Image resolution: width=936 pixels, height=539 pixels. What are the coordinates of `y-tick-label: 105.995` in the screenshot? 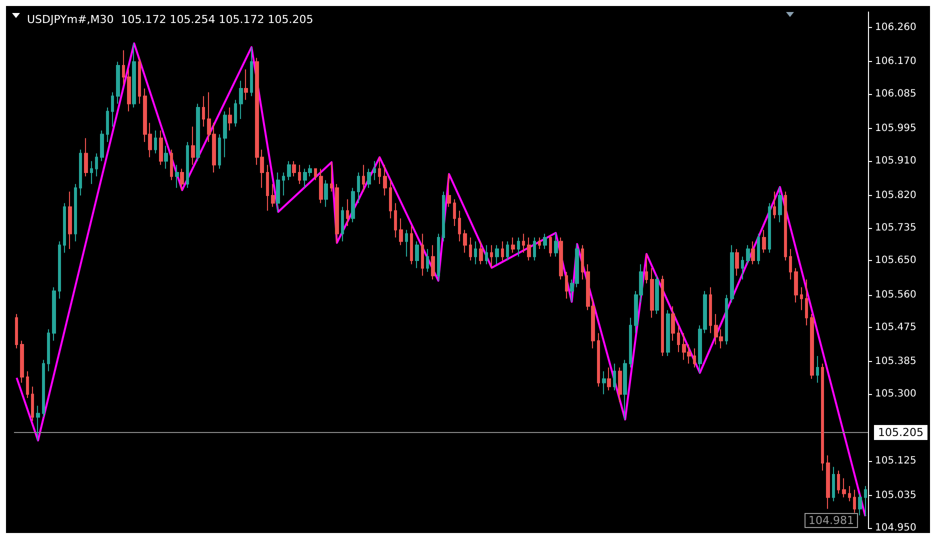 It's located at (895, 128).